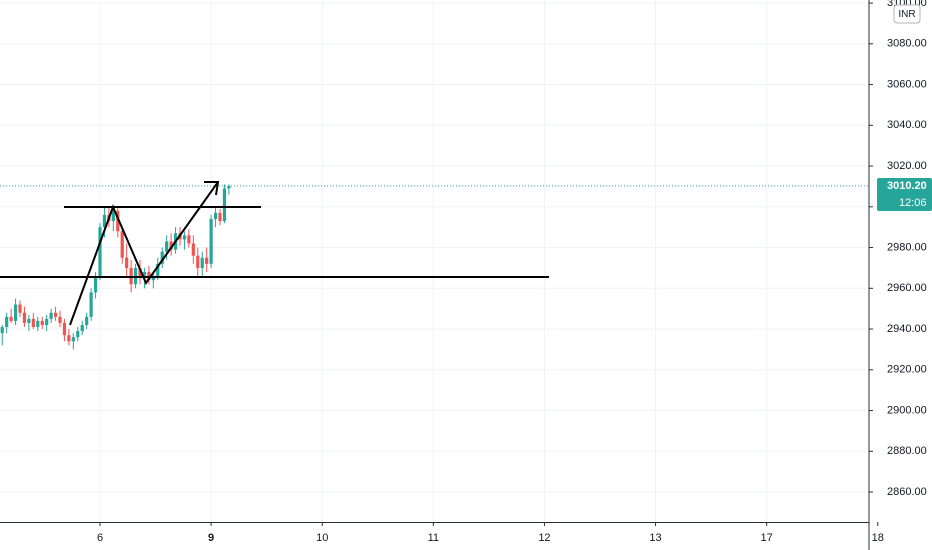  Describe the element at coordinates (907, 186) in the screenshot. I see `last-price-label: 3010.20` at that location.